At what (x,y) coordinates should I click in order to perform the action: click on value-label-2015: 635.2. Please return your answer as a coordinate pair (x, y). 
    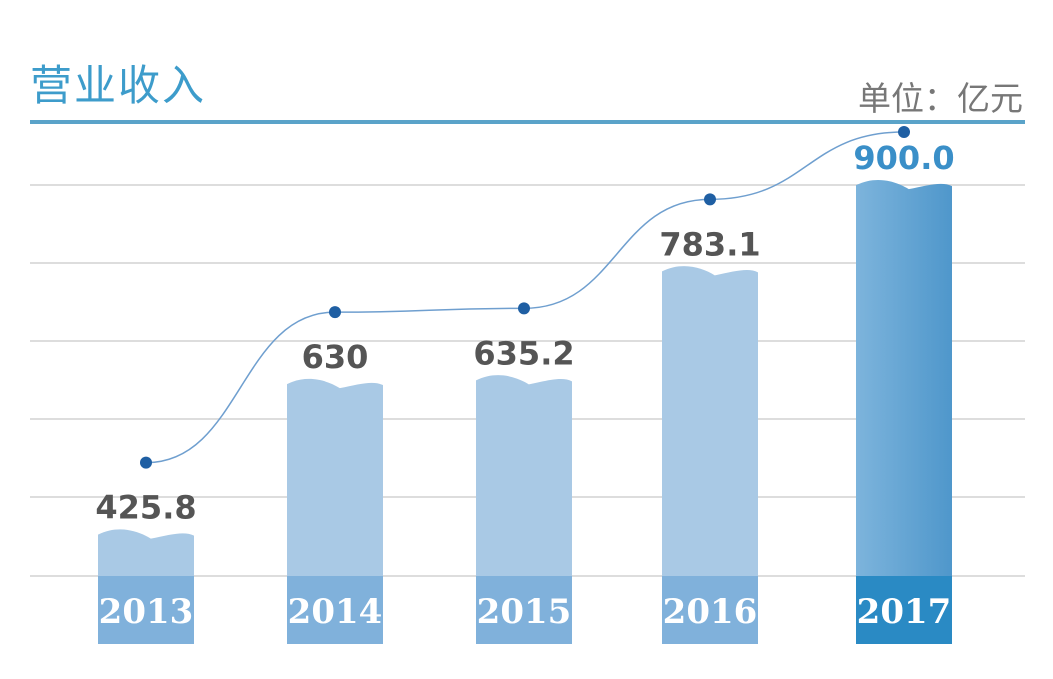
    Looking at the image, I should click on (523, 353).